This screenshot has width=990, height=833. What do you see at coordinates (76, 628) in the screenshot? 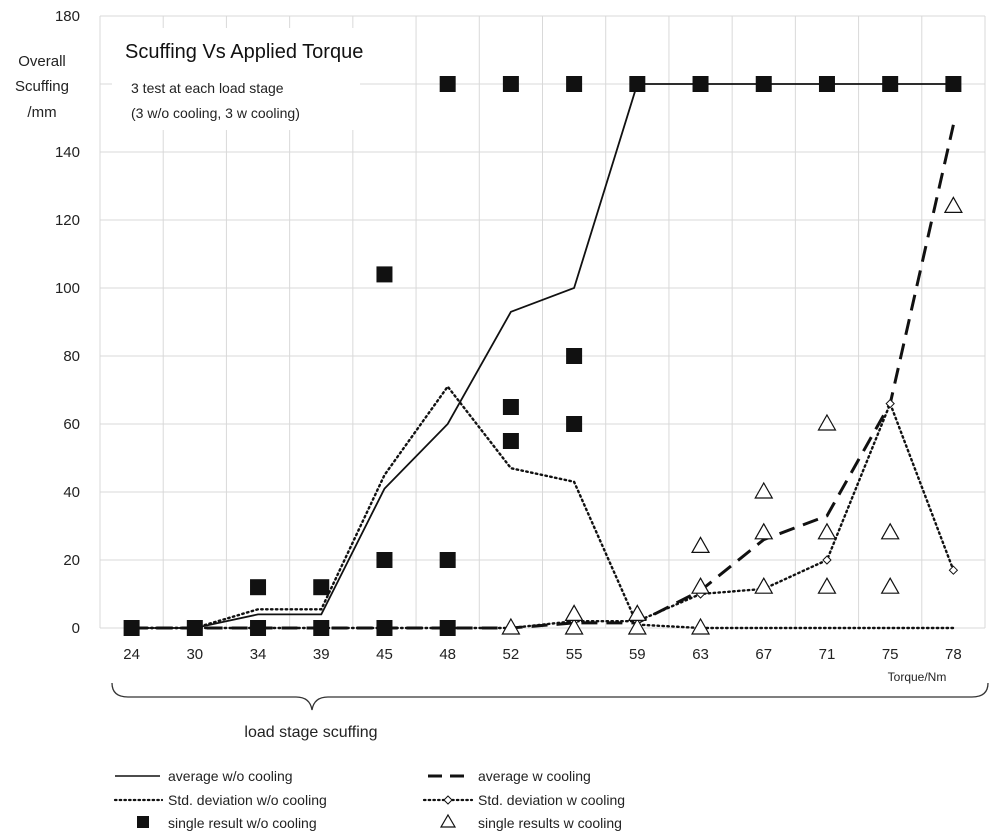
I see `y-tick-label: 0` at bounding box center [76, 628].